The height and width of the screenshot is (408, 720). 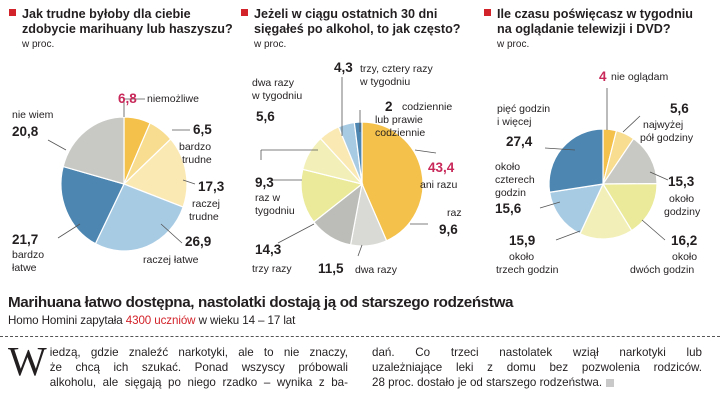 I want to click on pie-slice-two-hours, so click(x=629, y=207).